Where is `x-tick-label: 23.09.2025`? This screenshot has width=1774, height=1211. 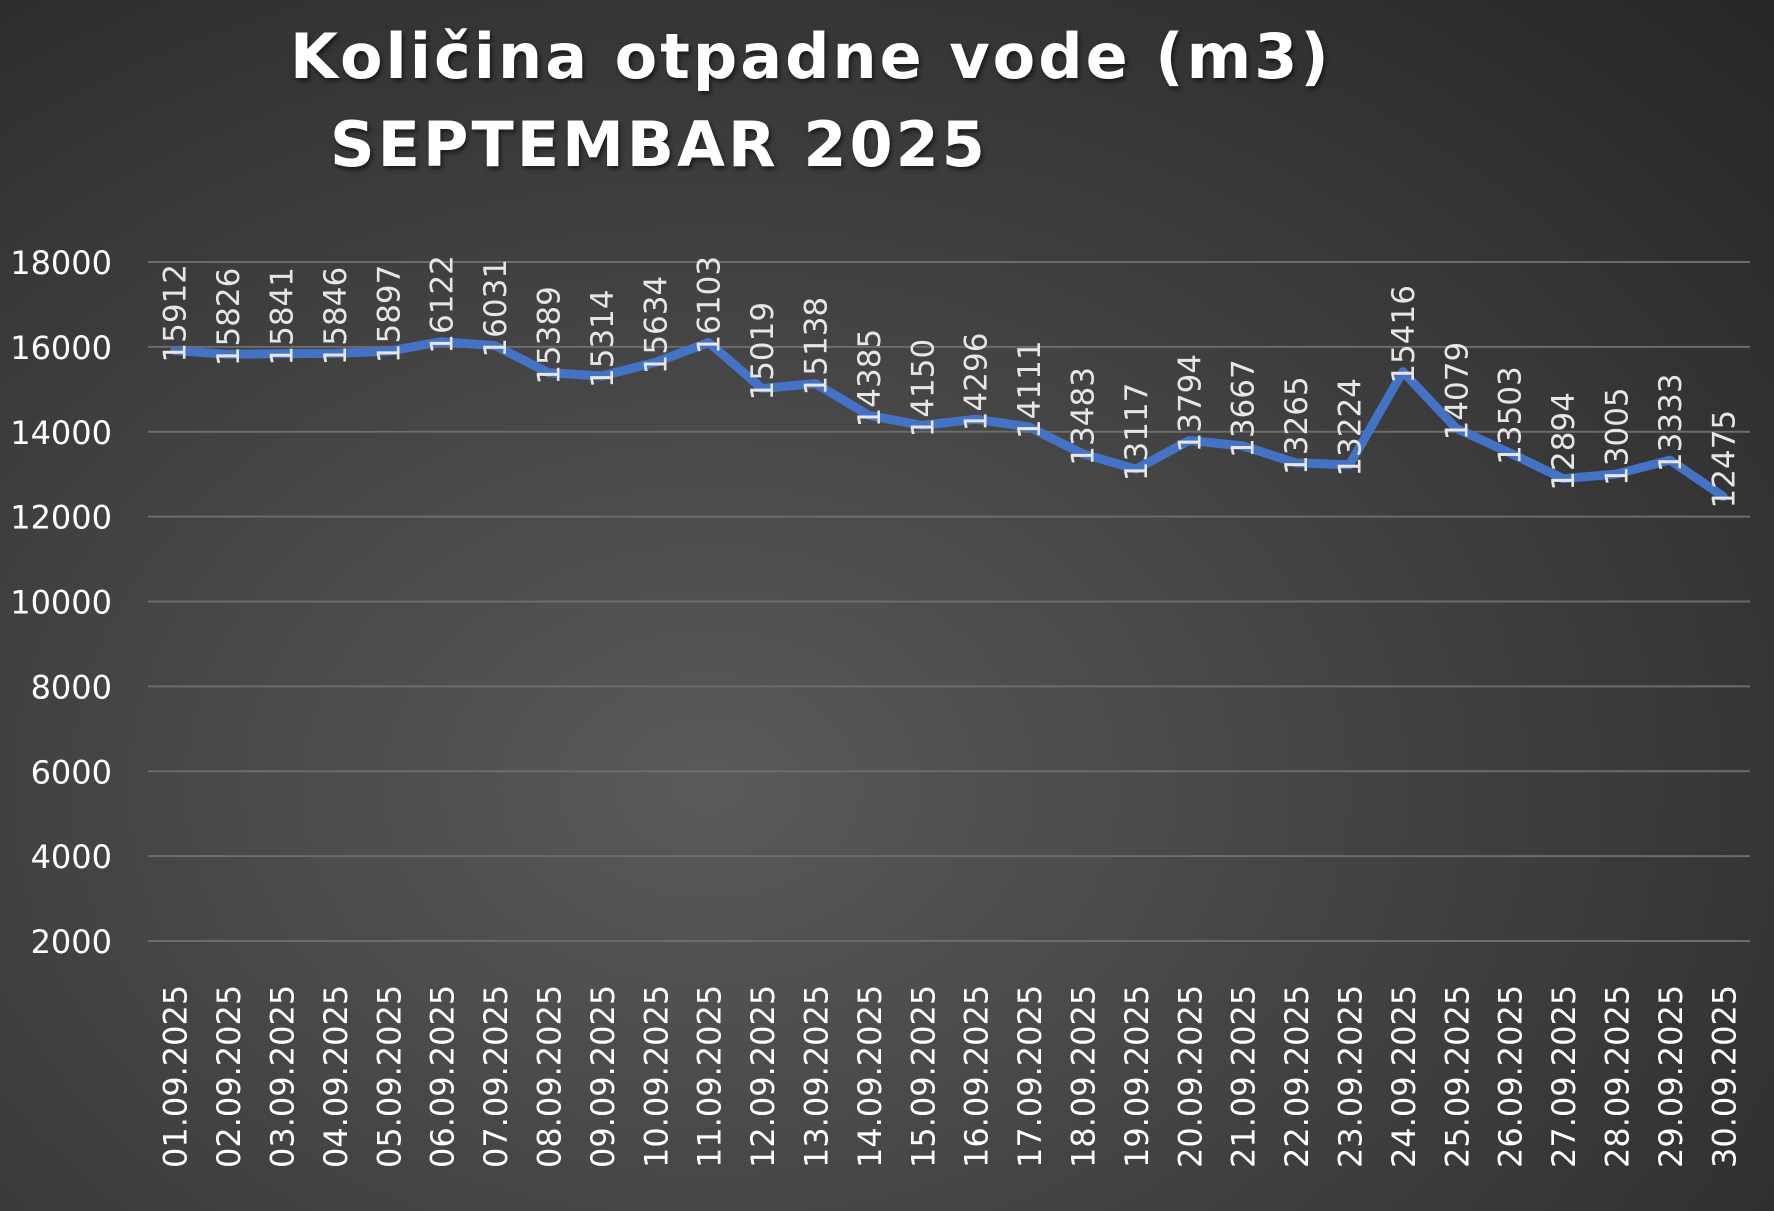 x-tick-label: 23.09.2025 is located at coordinates (1351, 1076).